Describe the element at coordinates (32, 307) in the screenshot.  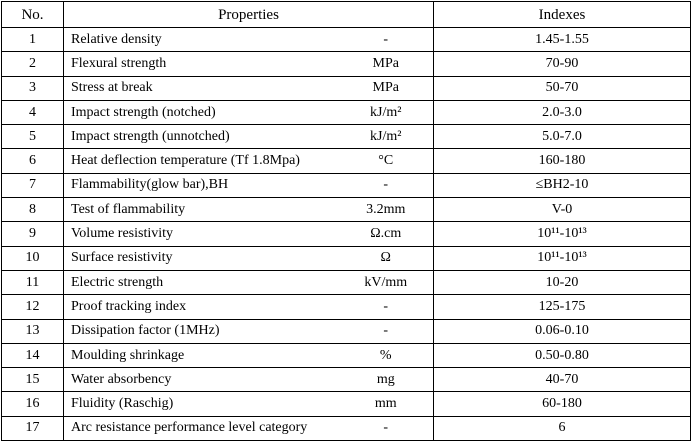
I see `row-number: 12` at that location.